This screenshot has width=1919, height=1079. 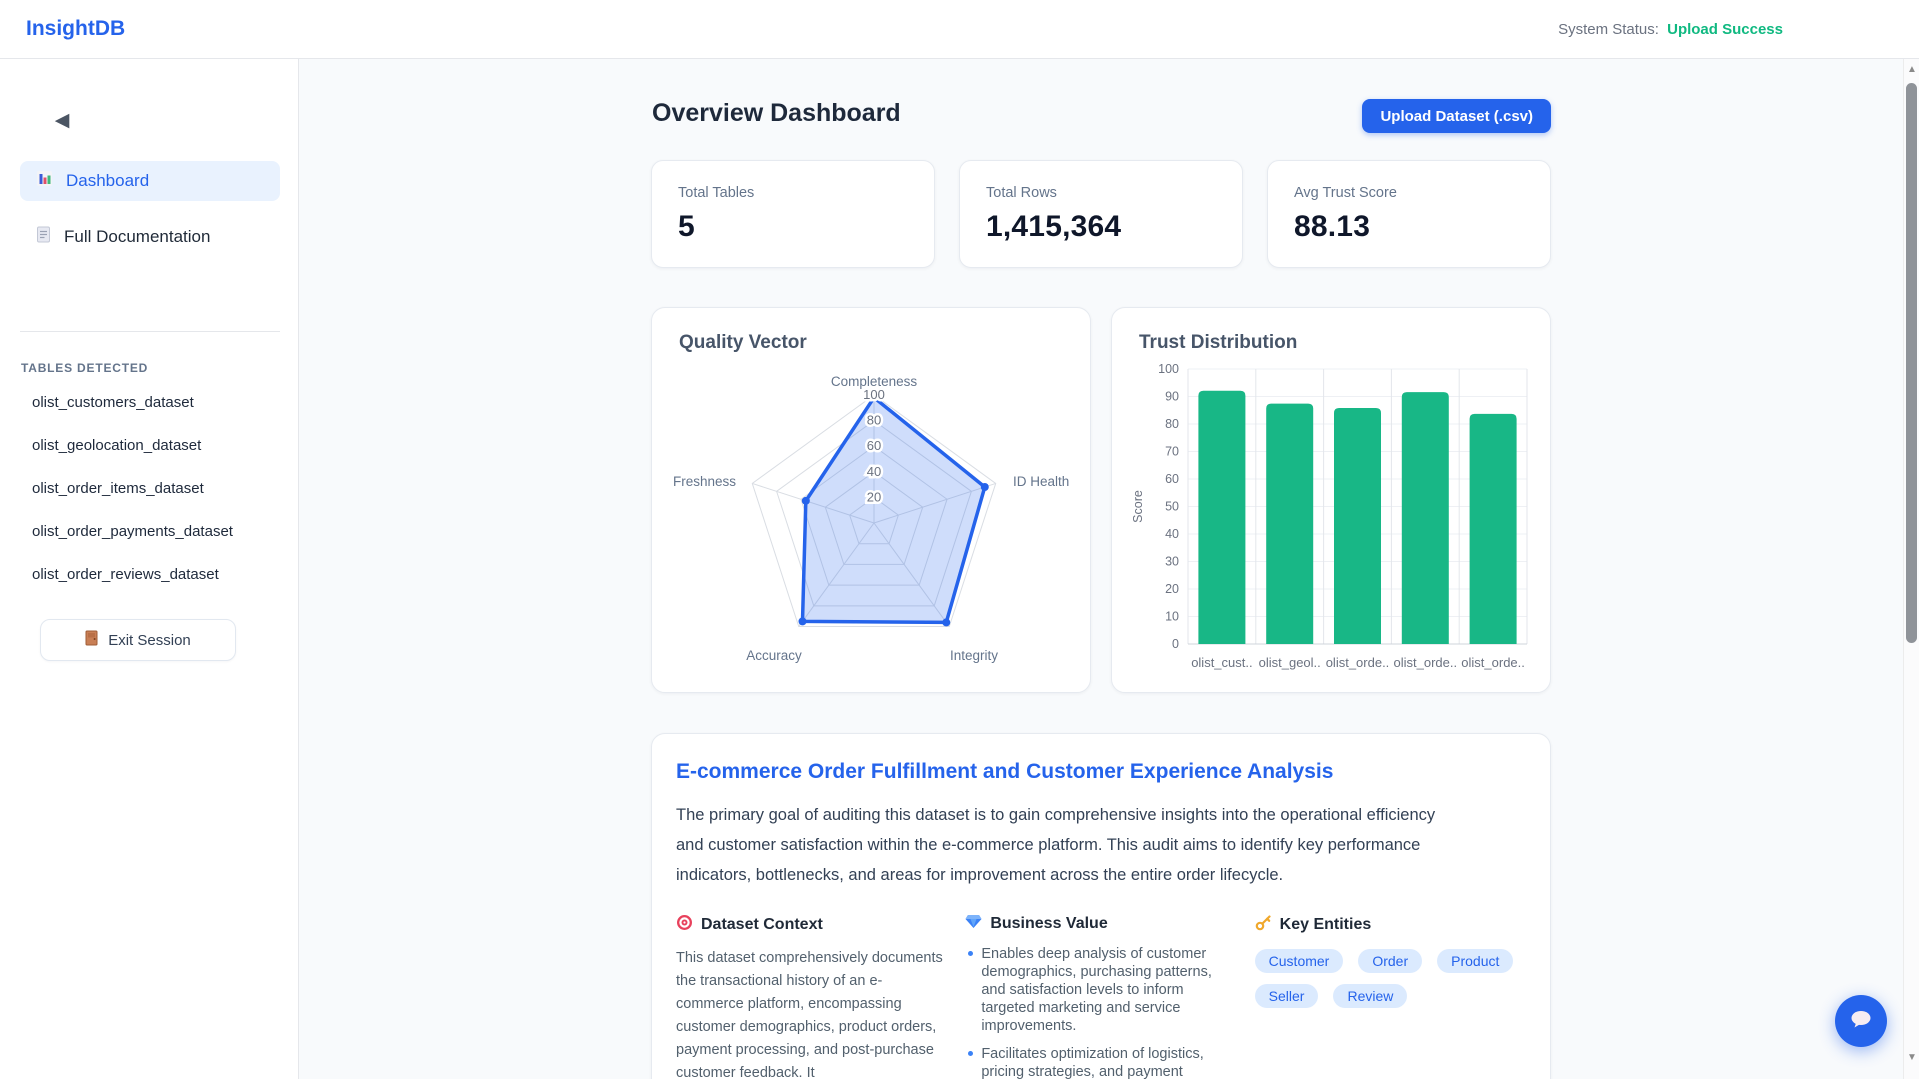 What do you see at coordinates (1049, 923) in the screenshot?
I see `column-heading-label: Business Value` at bounding box center [1049, 923].